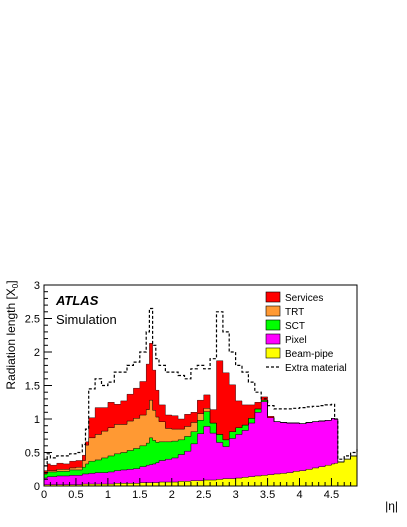 This screenshot has height=527, width=407. I want to click on y-tick-label: 2, so click(37, 353).